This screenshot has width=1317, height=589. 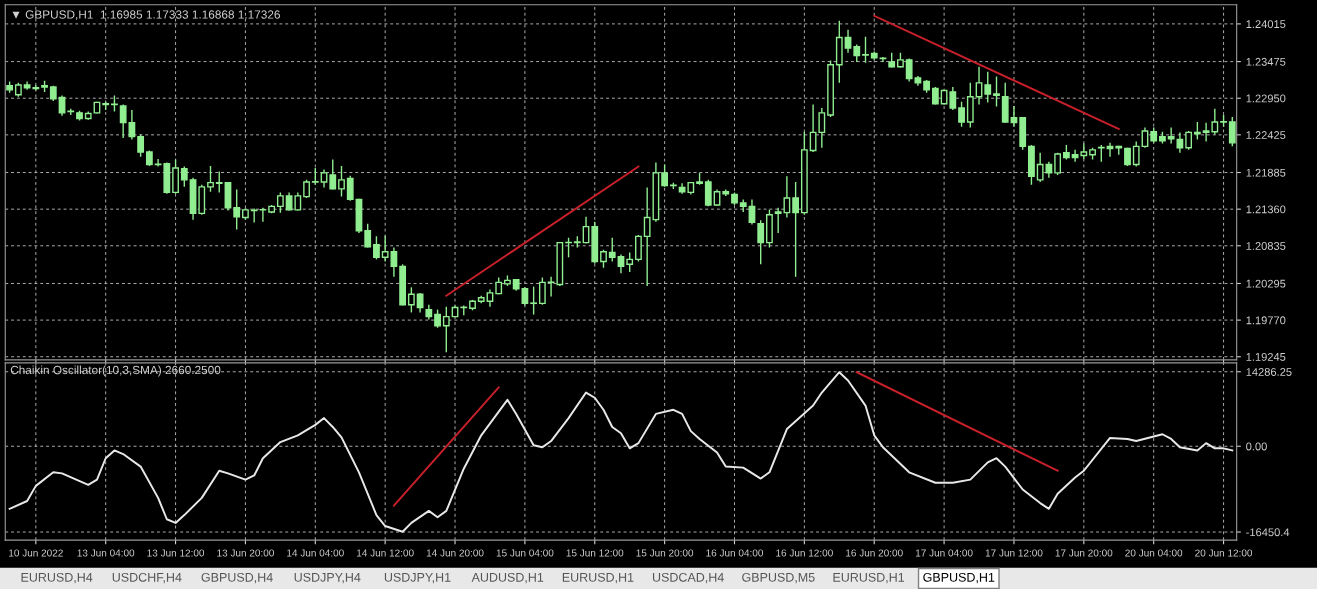 I want to click on text: USDJPY,H4, so click(x=327, y=578).